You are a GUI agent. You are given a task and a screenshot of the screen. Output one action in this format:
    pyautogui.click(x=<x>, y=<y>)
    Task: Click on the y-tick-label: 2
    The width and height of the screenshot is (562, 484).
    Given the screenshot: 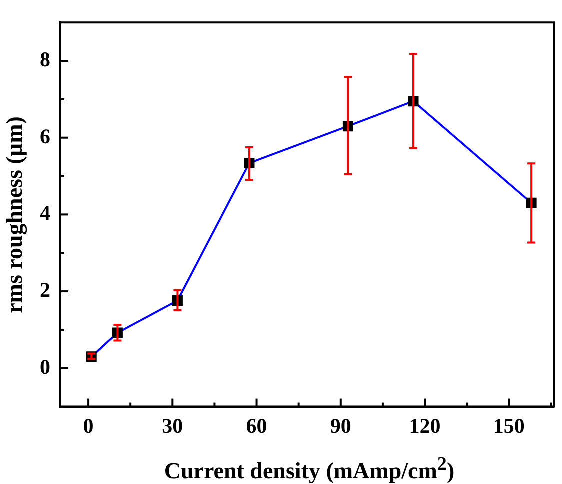 What is the action you would take?
    pyautogui.click(x=45, y=290)
    